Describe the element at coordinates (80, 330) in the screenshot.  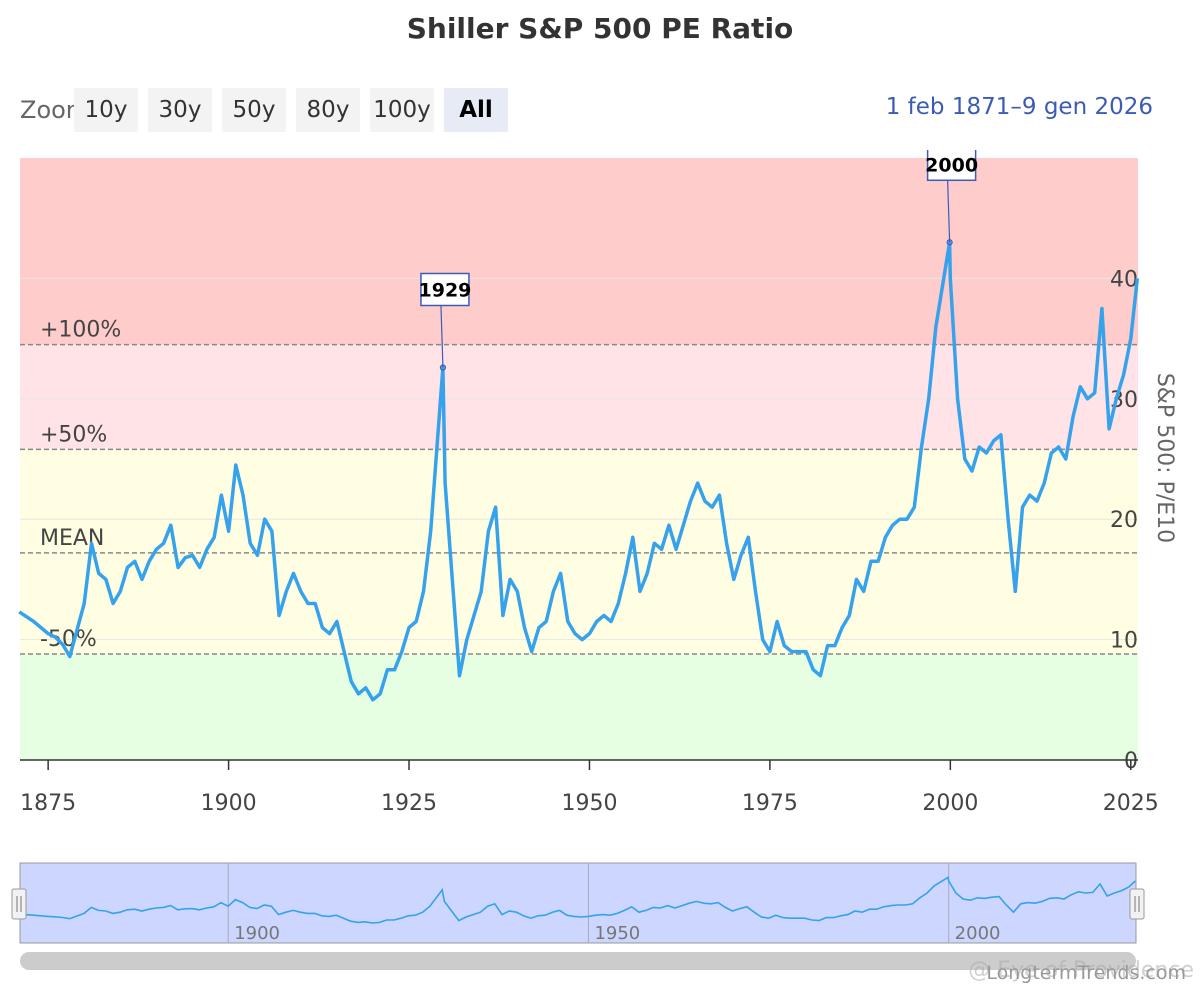
I see `ref-label-0: +100%` at that location.